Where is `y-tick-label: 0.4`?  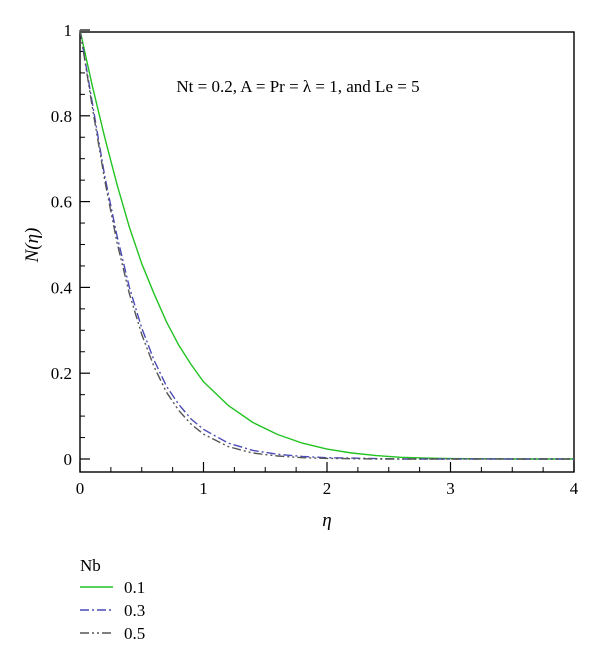
y-tick-label: 0.4 is located at coordinates (62, 287).